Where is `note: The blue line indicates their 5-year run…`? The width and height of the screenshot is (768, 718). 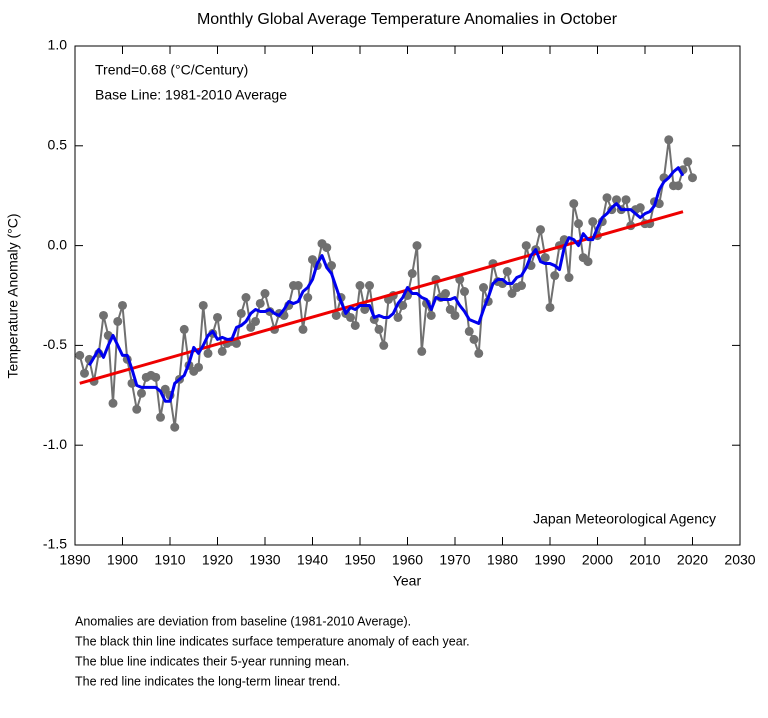 note: The blue line indicates their 5-year run… is located at coordinates (212, 661).